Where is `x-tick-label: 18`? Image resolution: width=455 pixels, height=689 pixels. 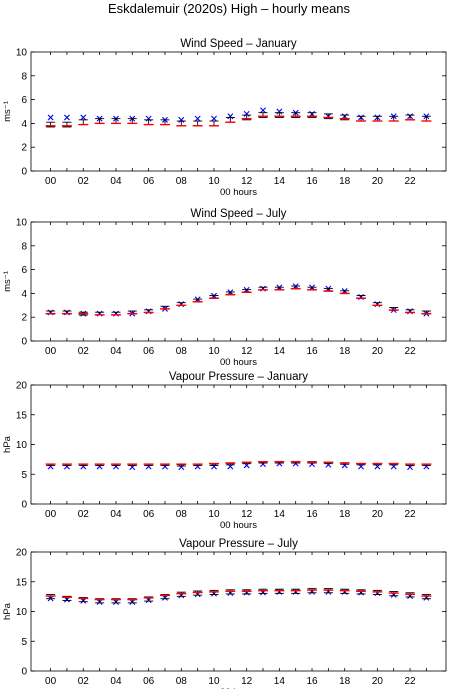
x-tick-label: 18 is located at coordinates (345, 514).